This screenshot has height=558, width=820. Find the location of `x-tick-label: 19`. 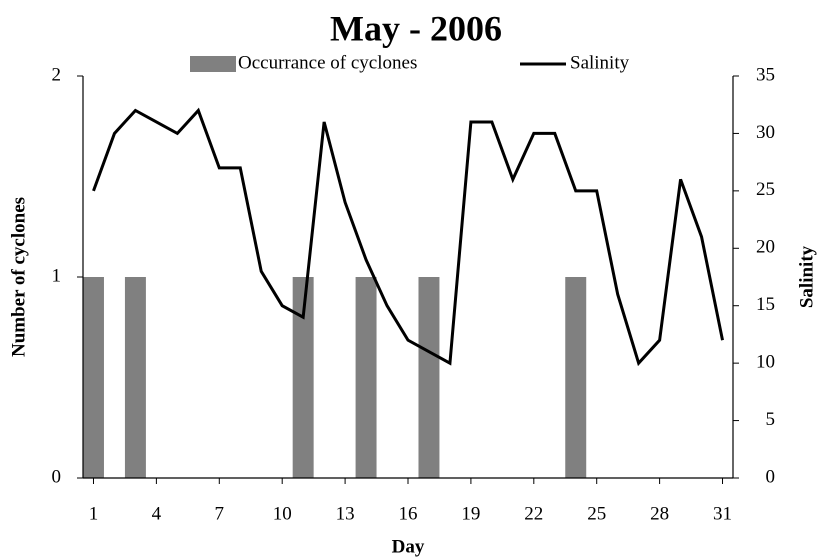

x-tick-label: 19 is located at coordinates (470, 513).